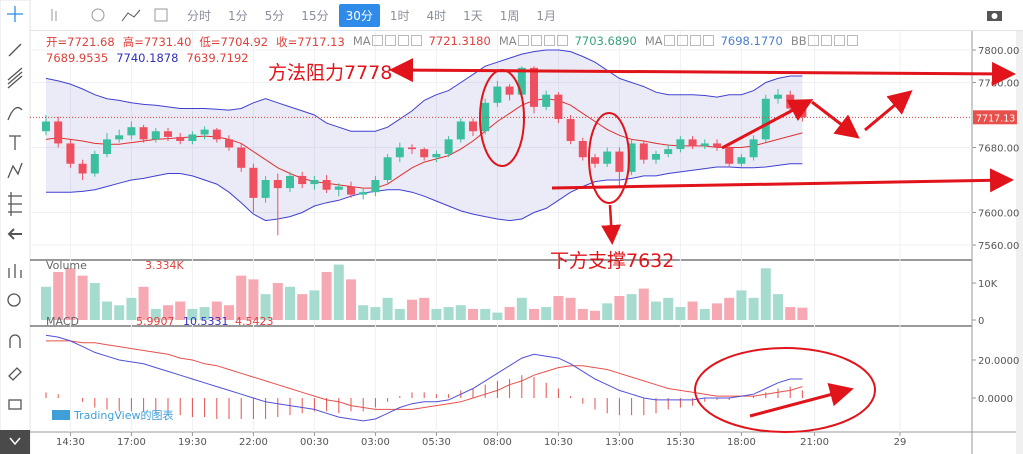 The width and height of the screenshot is (1023, 454). I want to click on fib-tool, so click(15, 78).